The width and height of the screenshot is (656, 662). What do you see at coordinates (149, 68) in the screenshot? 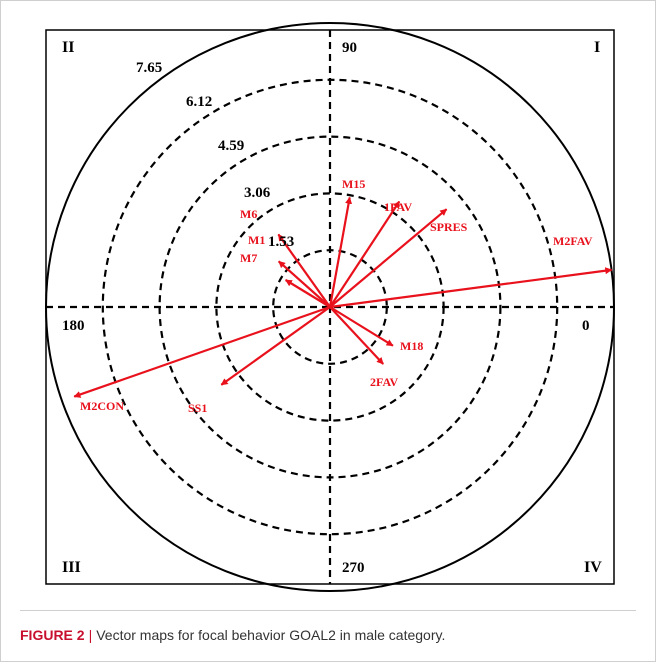
I see `ring-label-1: 7.65` at bounding box center [149, 68].